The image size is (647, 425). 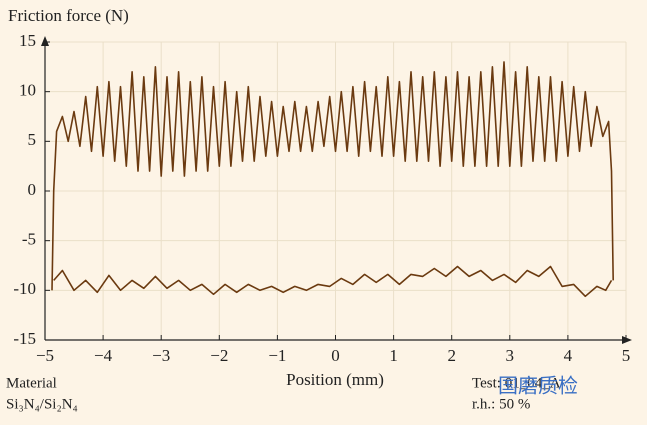 What do you see at coordinates (161, 355) in the screenshot?
I see `x-tick-label: −3` at bounding box center [161, 355].